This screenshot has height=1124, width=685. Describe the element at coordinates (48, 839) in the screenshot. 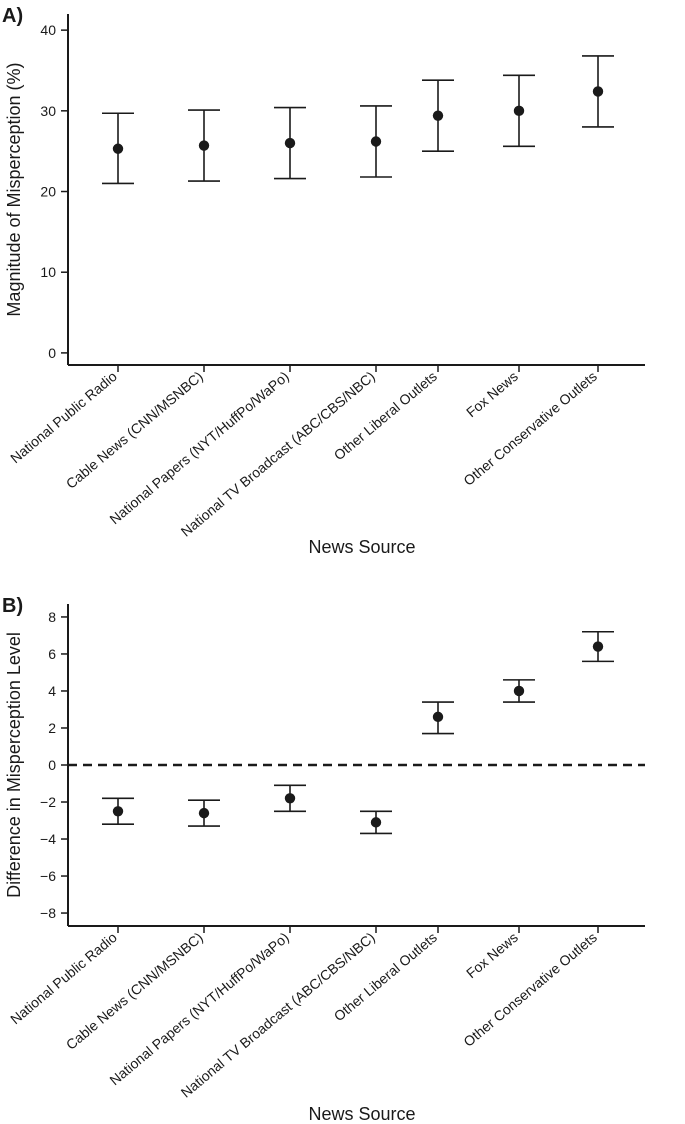

I see `panel-b-y-tick-label: −4` at that location.